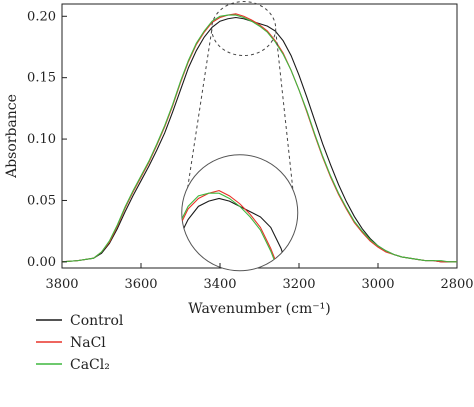 The width and height of the screenshot is (474, 407). What do you see at coordinates (41, 262) in the screenshot?
I see `y-tick-label: 0.00` at bounding box center [41, 262].